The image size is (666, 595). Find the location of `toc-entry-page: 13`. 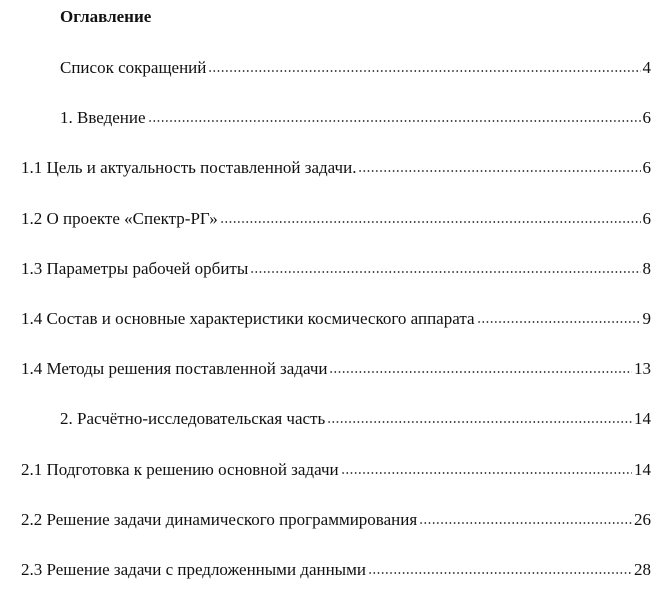

toc-entry-page: 13 is located at coordinates (642, 369).